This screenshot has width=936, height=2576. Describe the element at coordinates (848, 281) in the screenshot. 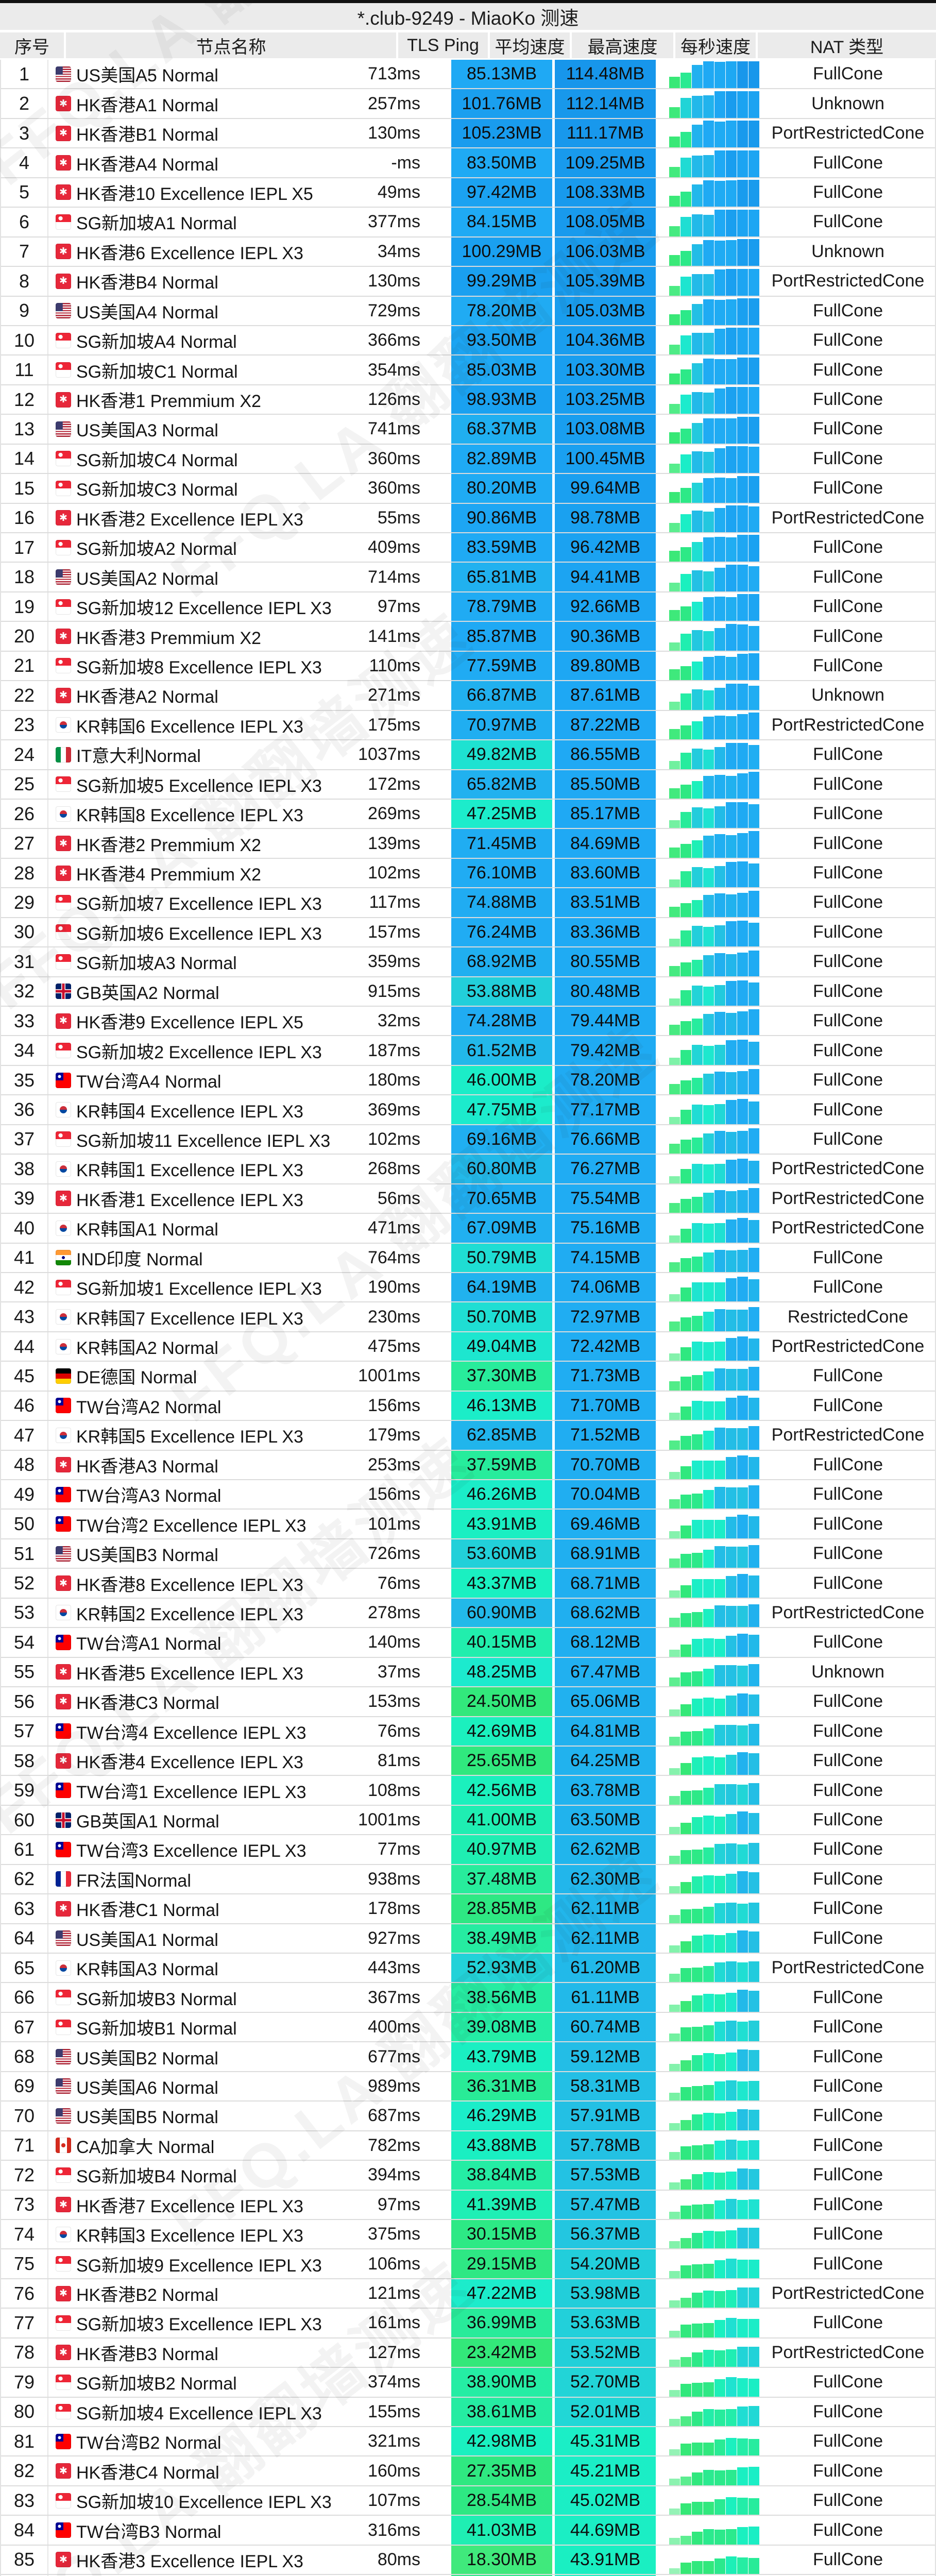

I see `nat-type-value: PortRestrictedCone` at that location.